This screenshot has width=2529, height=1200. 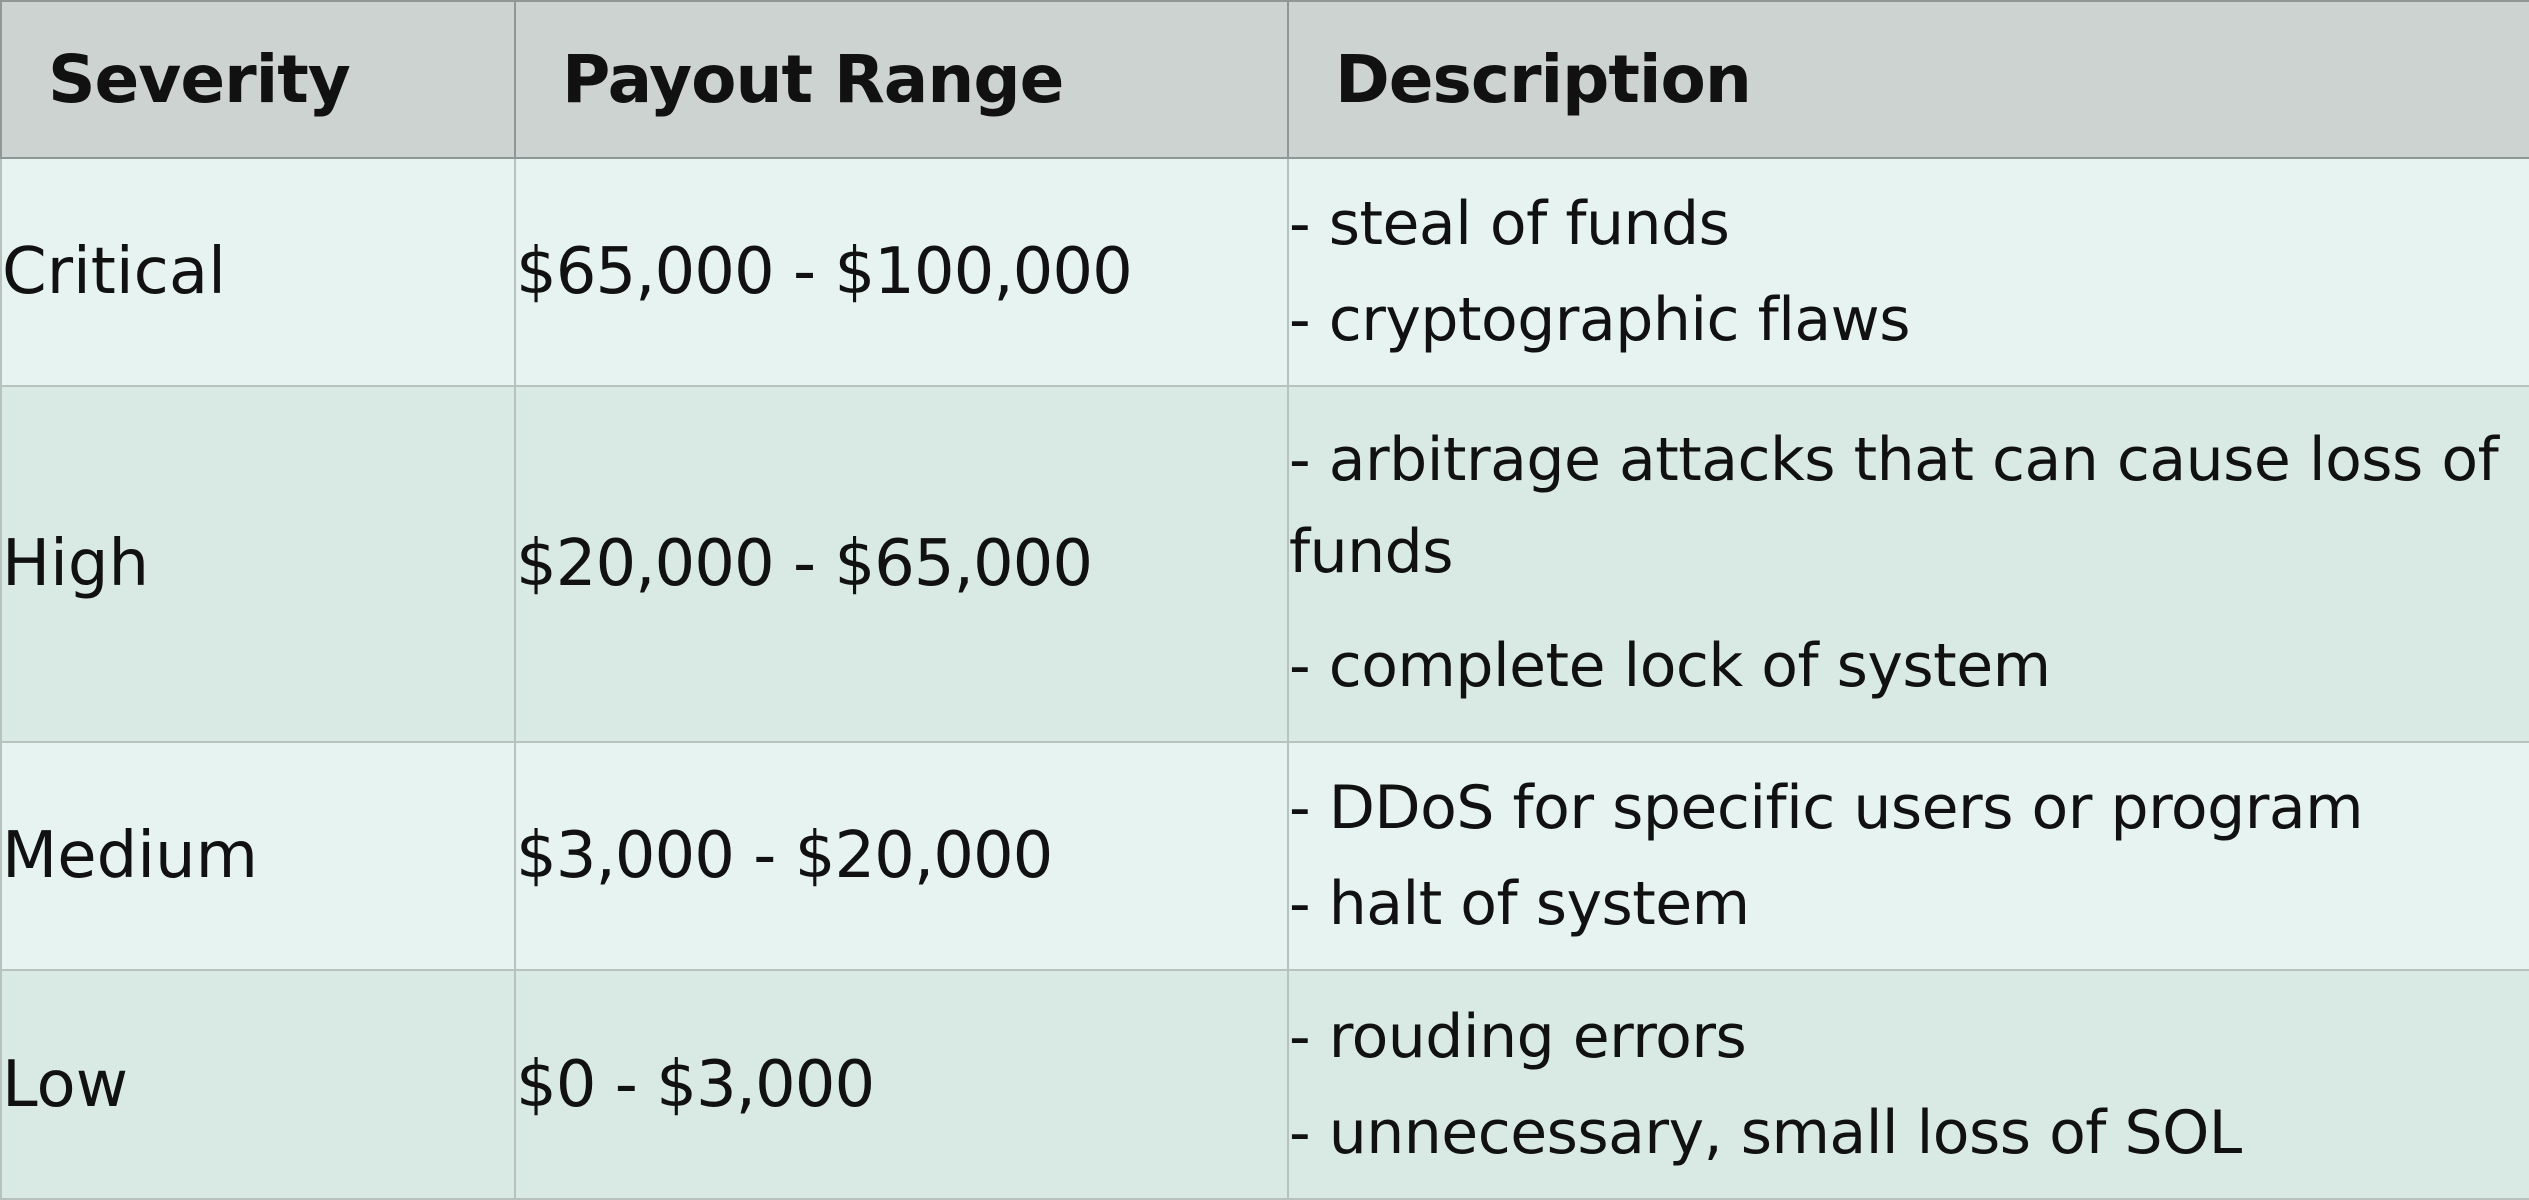 What do you see at coordinates (901, 272) in the screenshot?
I see `payout-cell: $65,000 - $100,000` at bounding box center [901, 272].